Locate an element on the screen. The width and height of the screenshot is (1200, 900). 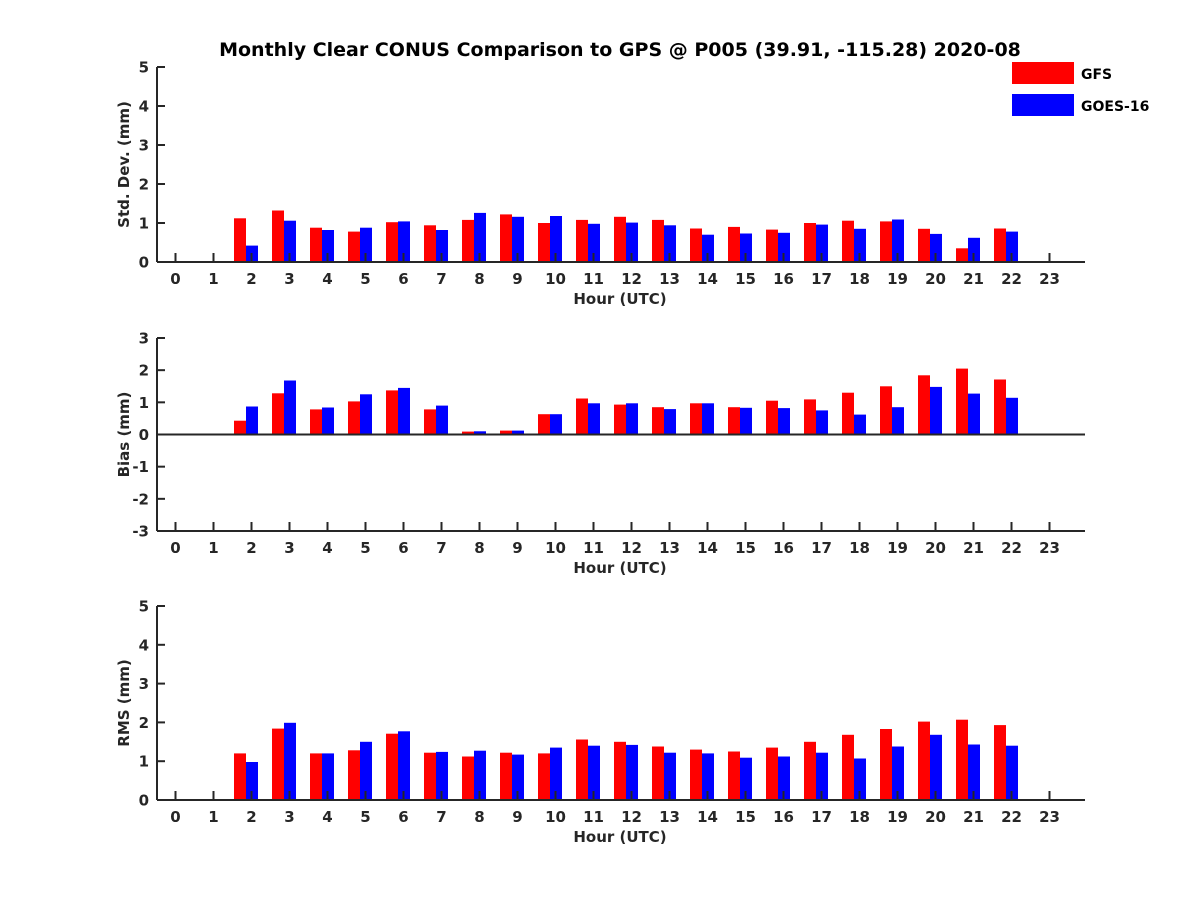
y-axis-title: RMS (mm) is located at coordinates (124, 702).